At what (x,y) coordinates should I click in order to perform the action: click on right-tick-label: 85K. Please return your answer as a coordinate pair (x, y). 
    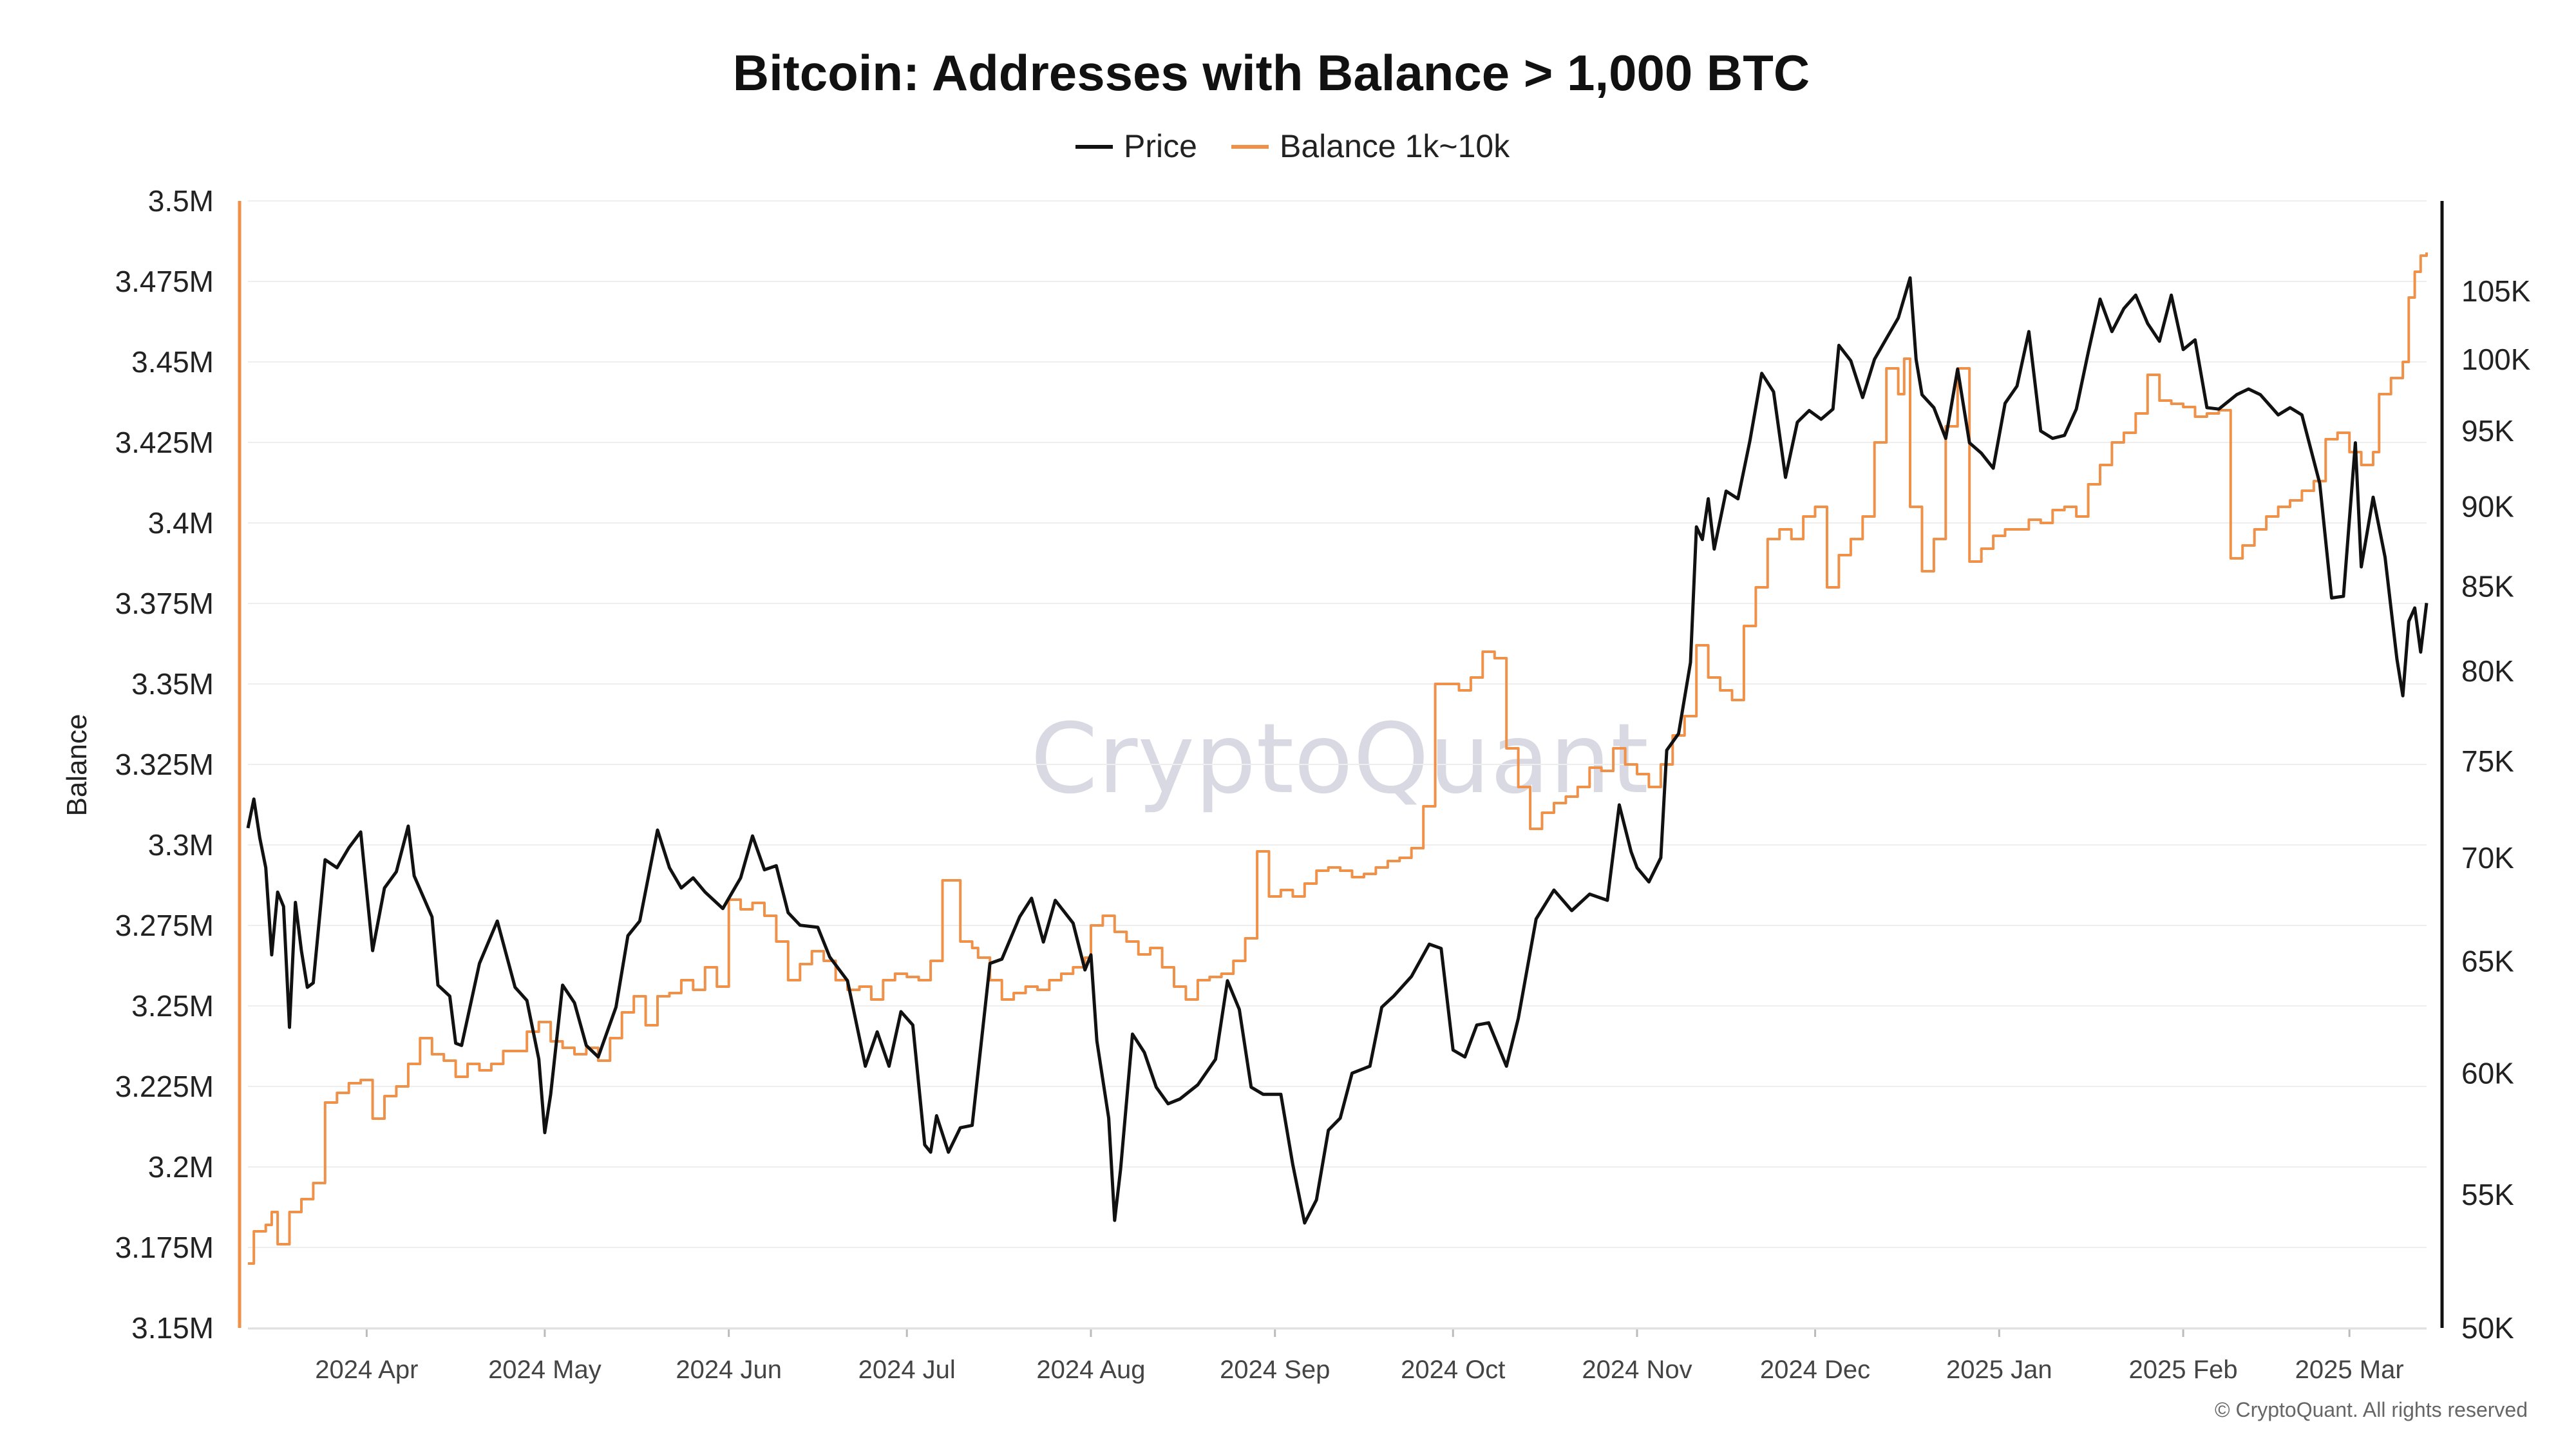
    Looking at the image, I should click on (2487, 587).